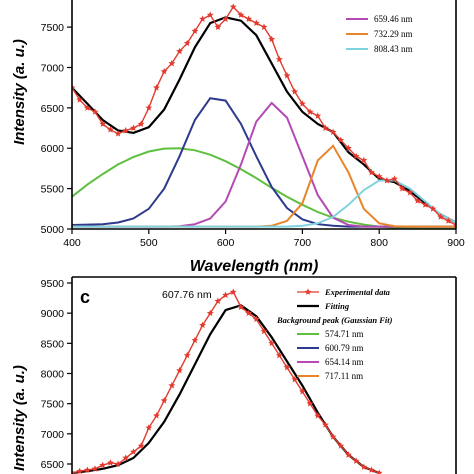  What do you see at coordinates (56, 129) in the screenshot?
I see `panel-top-y-ticks: 5000 5500 6000 6500 7000 7500` at bounding box center [56, 129].